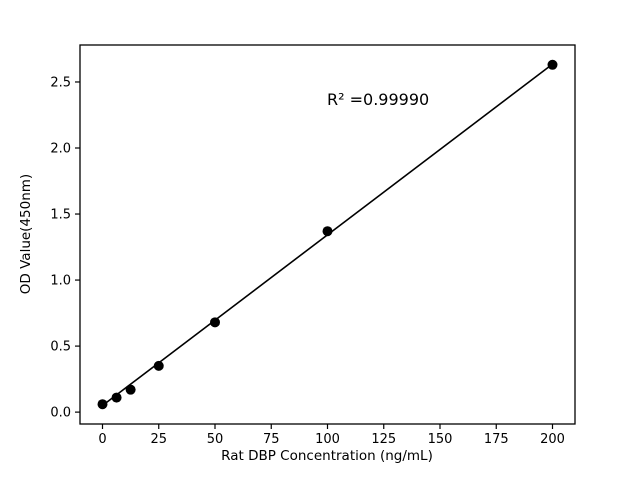 This screenshot has width=640, height=484. What do you see at coordinates (383, 439) in the screenshot?
I see `x-tick-label: 125` at bounding box center [383, 439].